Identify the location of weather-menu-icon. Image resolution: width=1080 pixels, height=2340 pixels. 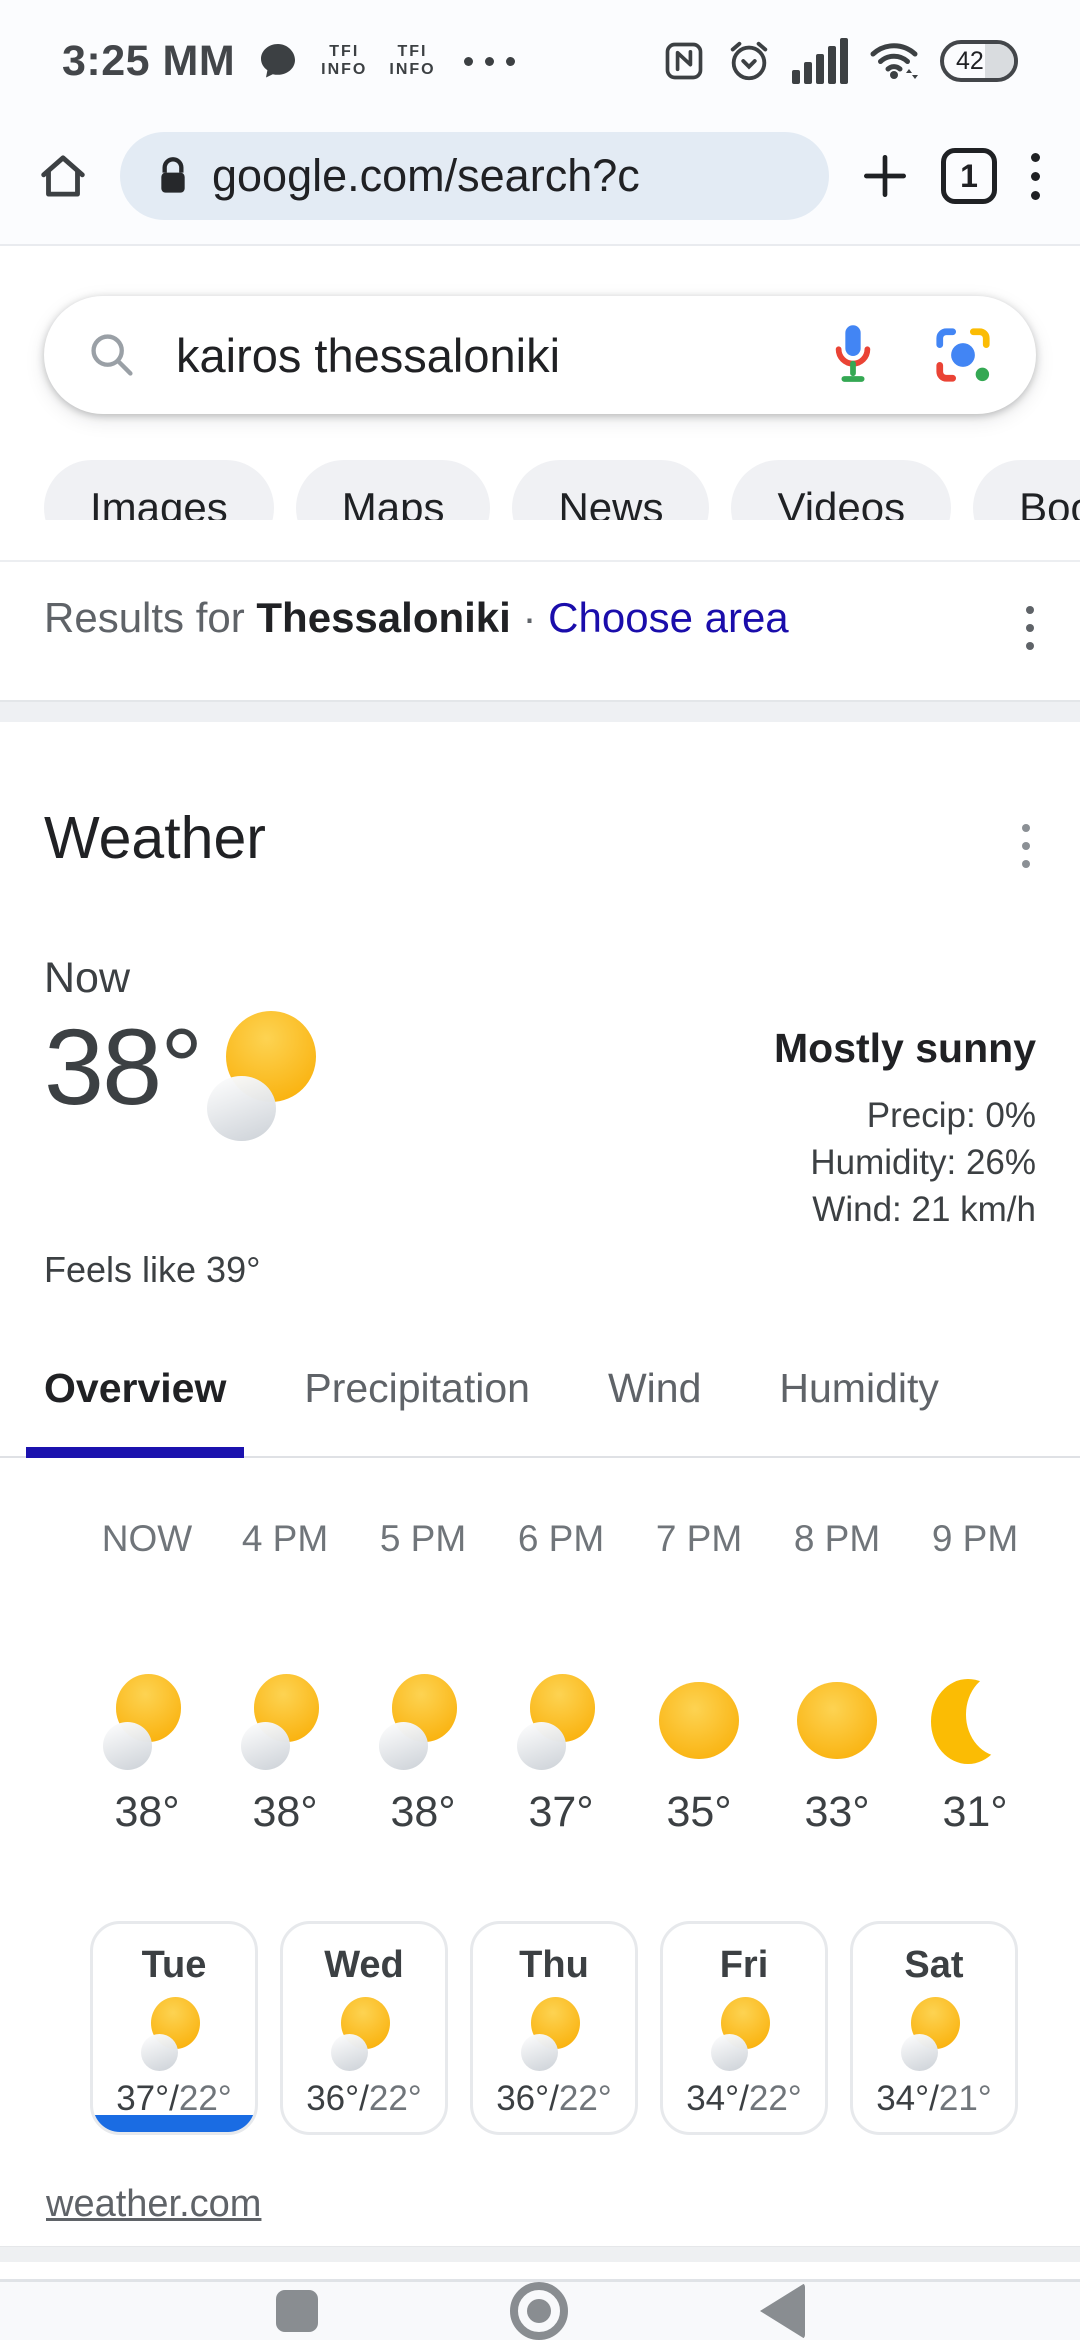
(1026, 846).